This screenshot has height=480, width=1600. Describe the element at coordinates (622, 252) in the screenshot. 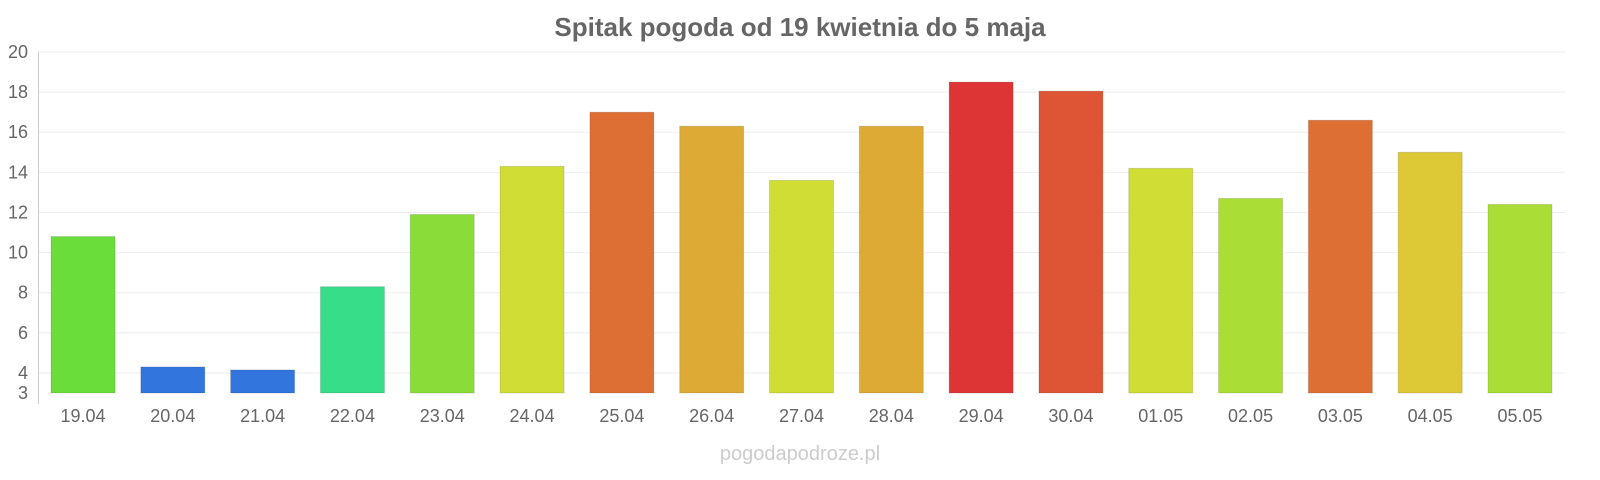

I see `bar-25.04` at that location.